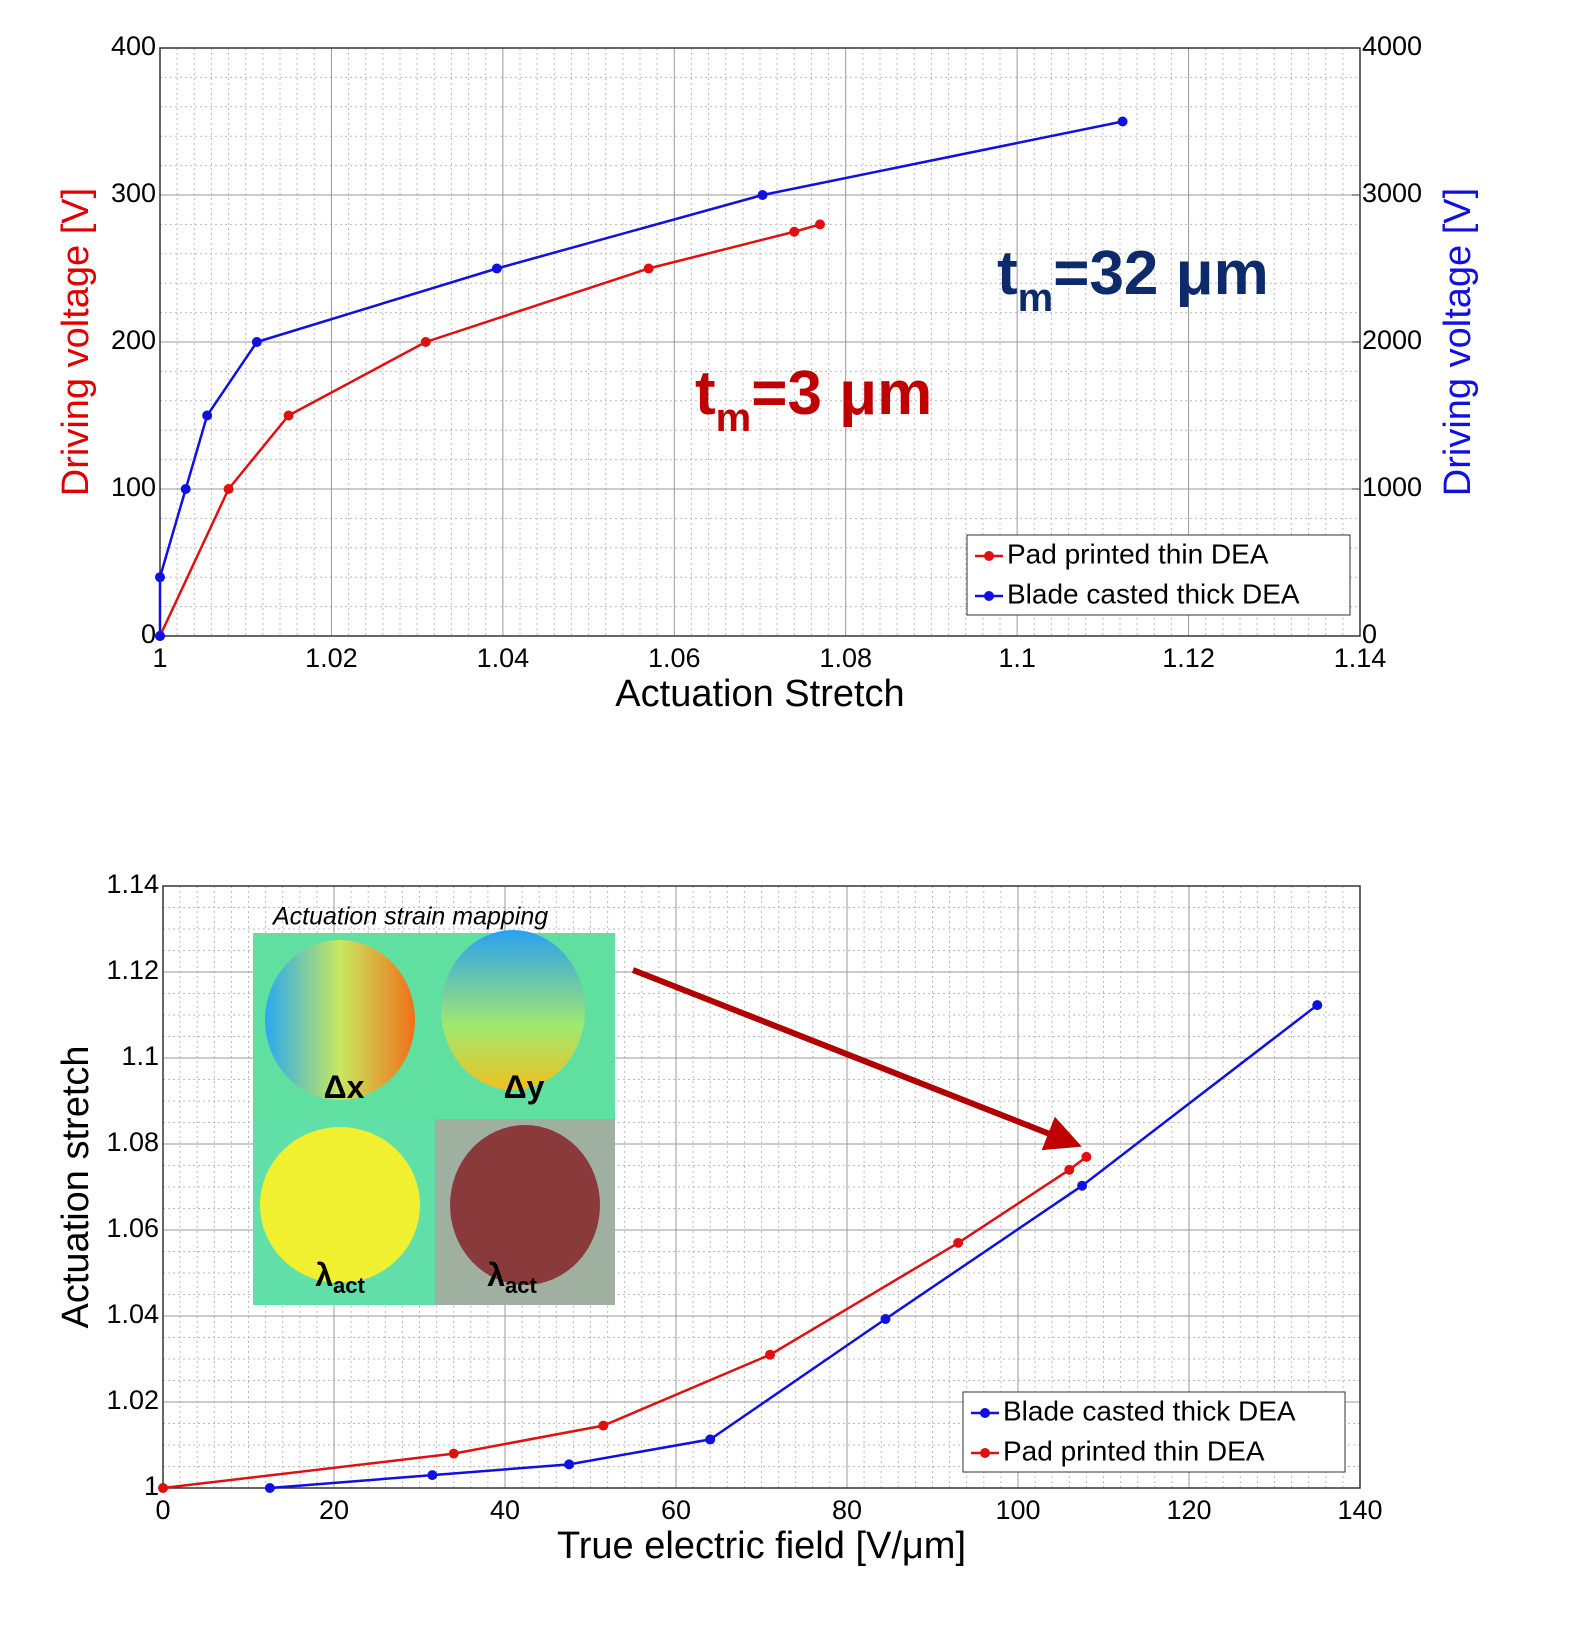  I want to click on x-tick-label: 40, so click(505, 1510).